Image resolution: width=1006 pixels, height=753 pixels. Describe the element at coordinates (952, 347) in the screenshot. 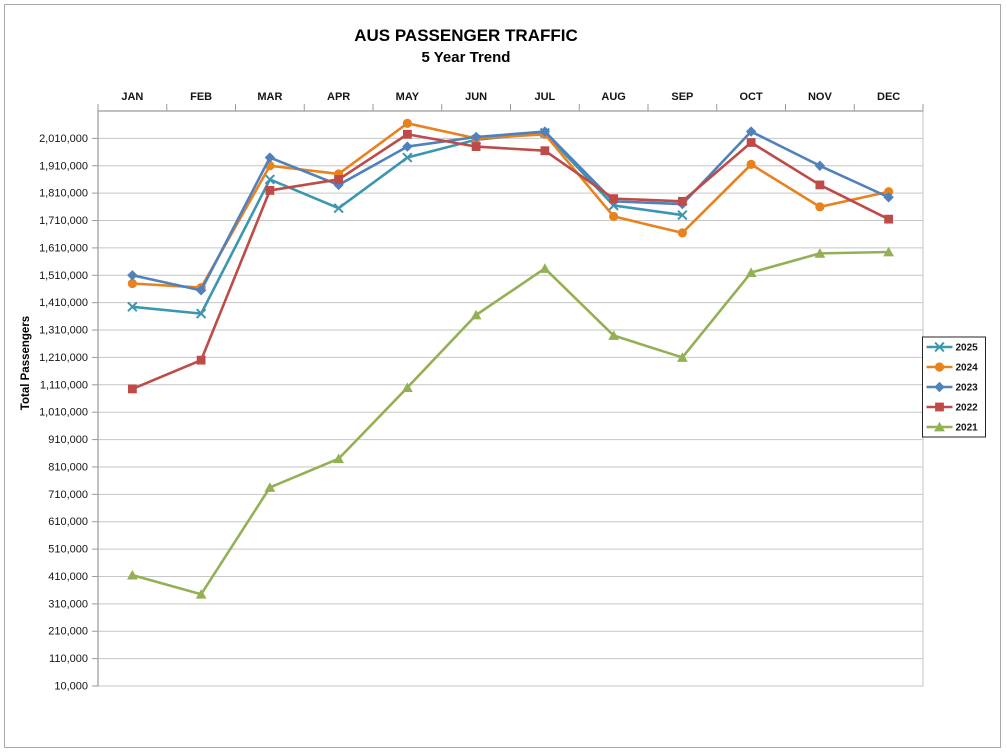

I see `legend-entry-2025: 2025` at that location.